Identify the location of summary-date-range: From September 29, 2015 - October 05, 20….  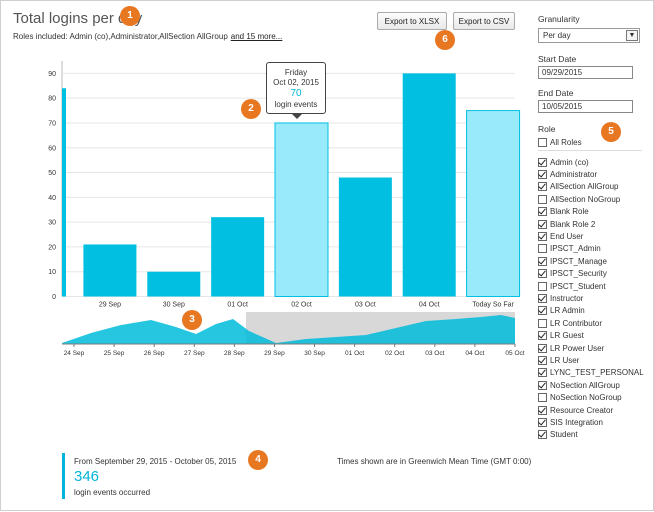
(155, 461).